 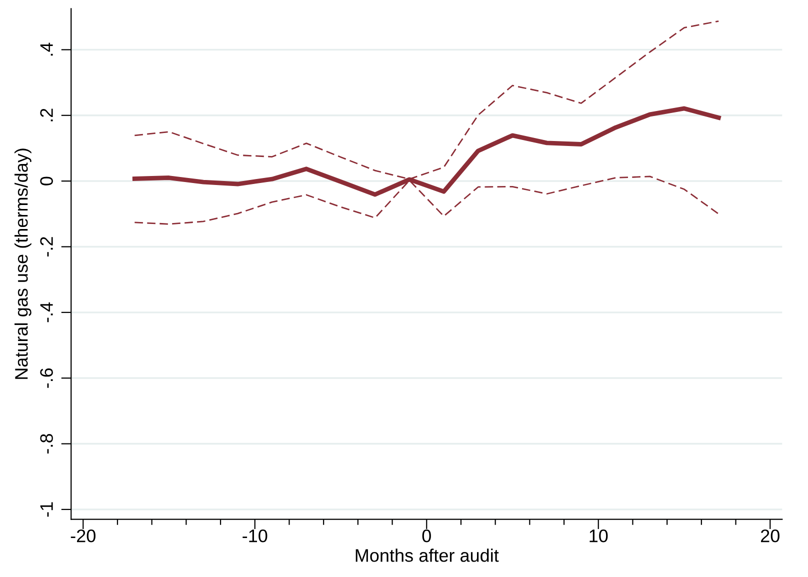 What do you see at coordinates (46, 246) in the screenshot?
I see `y-tick-label: -.2` at bounding box center [46, 246].